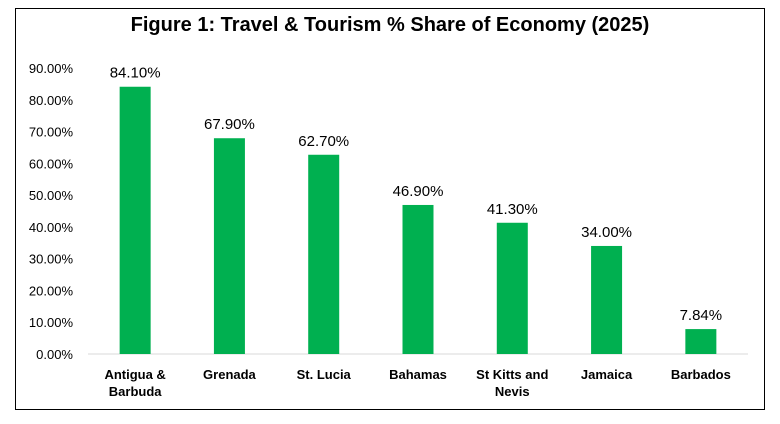  Describe the element at coordinates (135, 73) in the screenshot. I see `data-label: 84.10%` at that location.